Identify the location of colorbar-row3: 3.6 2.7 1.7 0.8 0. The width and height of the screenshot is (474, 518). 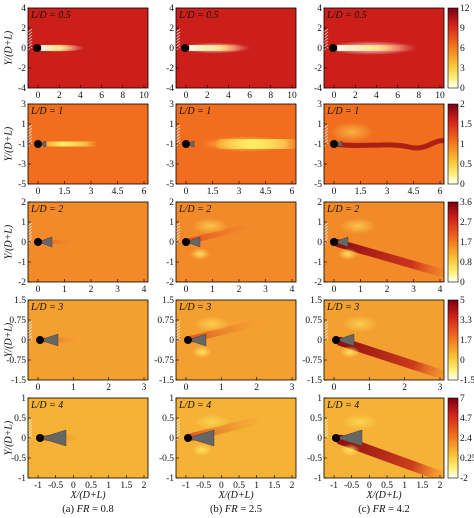
(459, 243).